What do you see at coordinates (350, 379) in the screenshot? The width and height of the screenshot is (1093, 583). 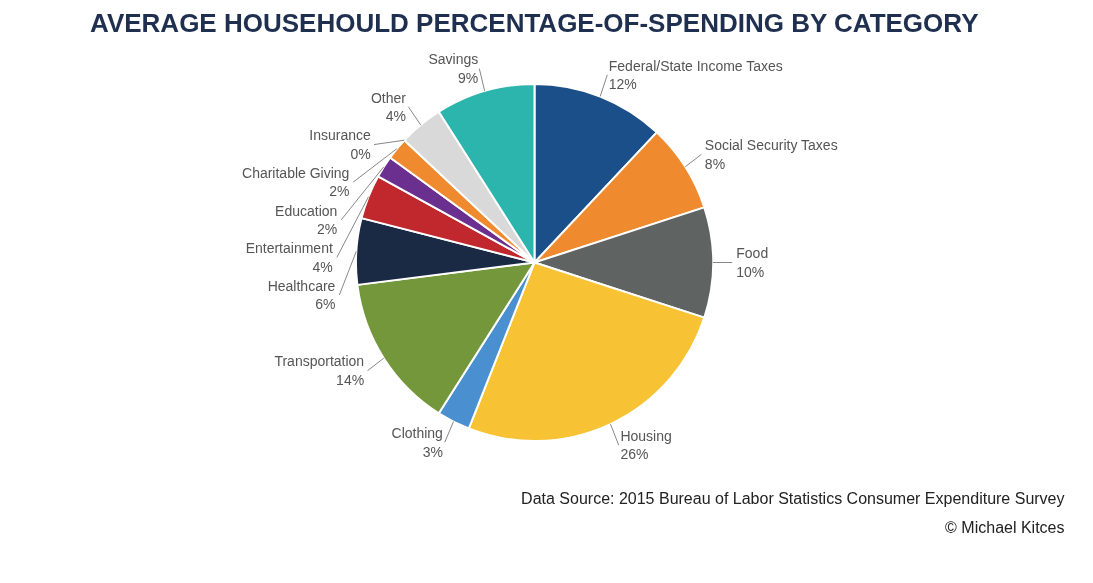 I see `data-label: 14%` at bounding box center [350, 379].